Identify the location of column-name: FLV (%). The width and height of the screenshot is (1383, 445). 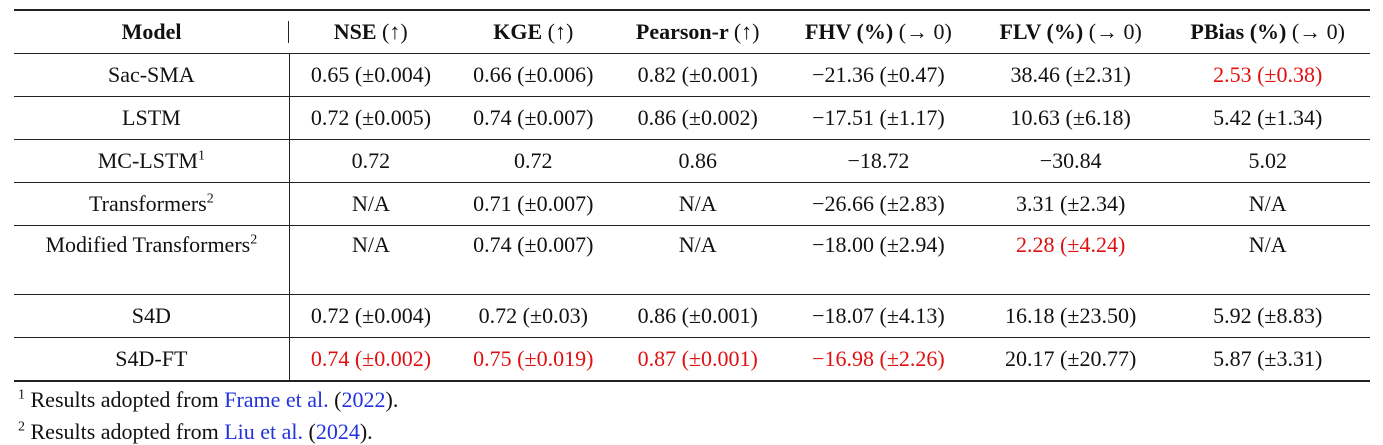
(1041, 31).